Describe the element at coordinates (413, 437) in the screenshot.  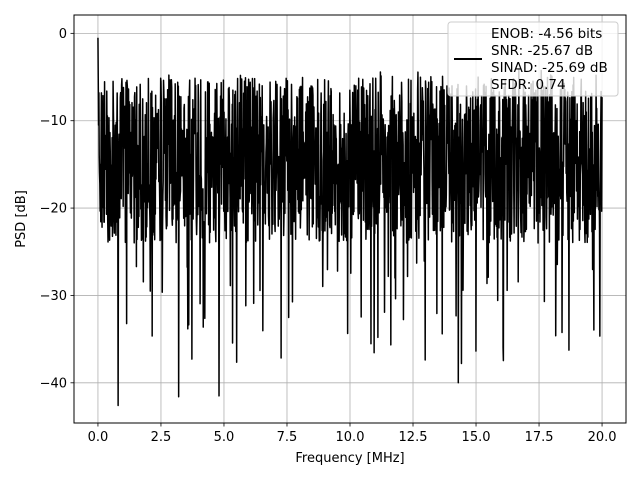
I see `x-tick-label: 12.5` at that location.